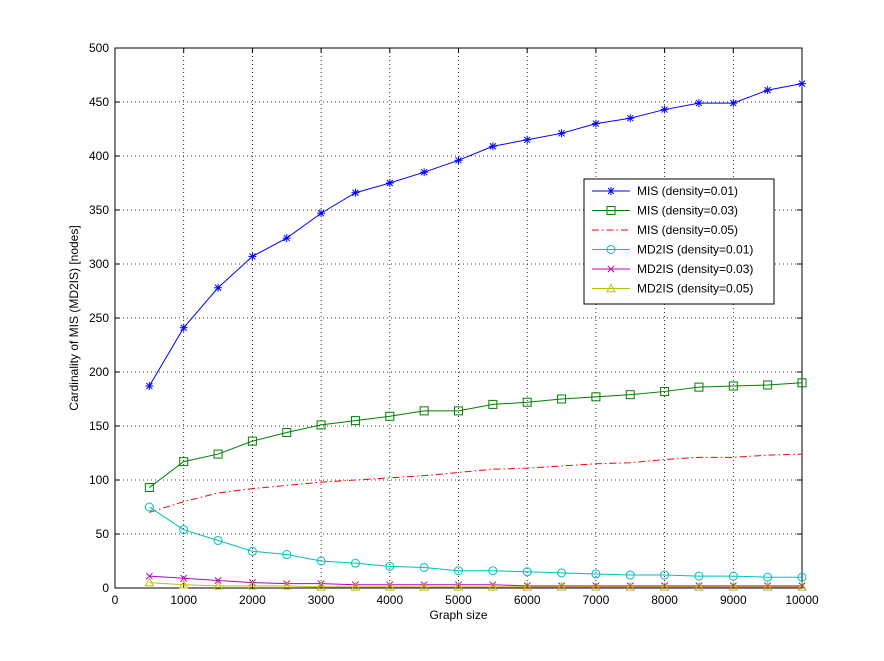 The width and height of the screenshot is (884, 661). I want to click on y-tick-label: 300, so click(99, 264).